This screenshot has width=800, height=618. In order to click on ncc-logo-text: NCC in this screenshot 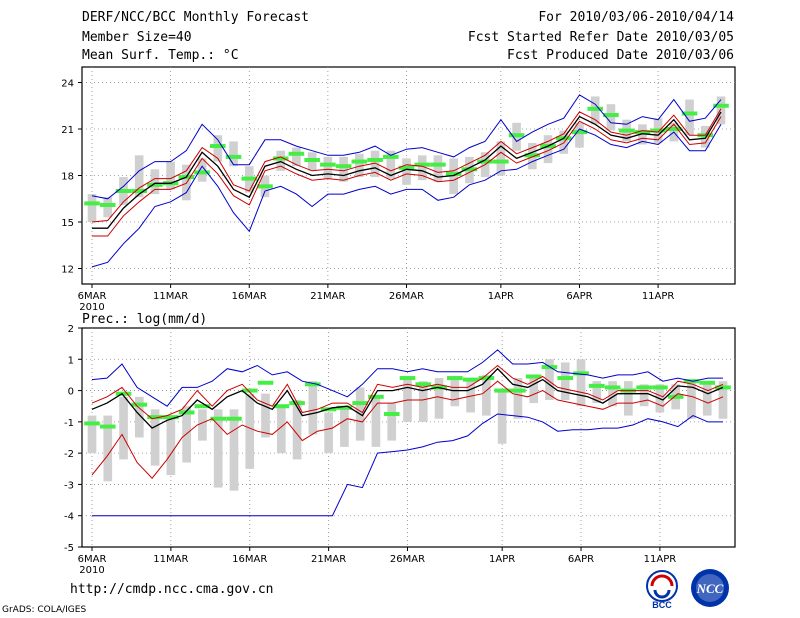, I will do `click(710, 588)`.